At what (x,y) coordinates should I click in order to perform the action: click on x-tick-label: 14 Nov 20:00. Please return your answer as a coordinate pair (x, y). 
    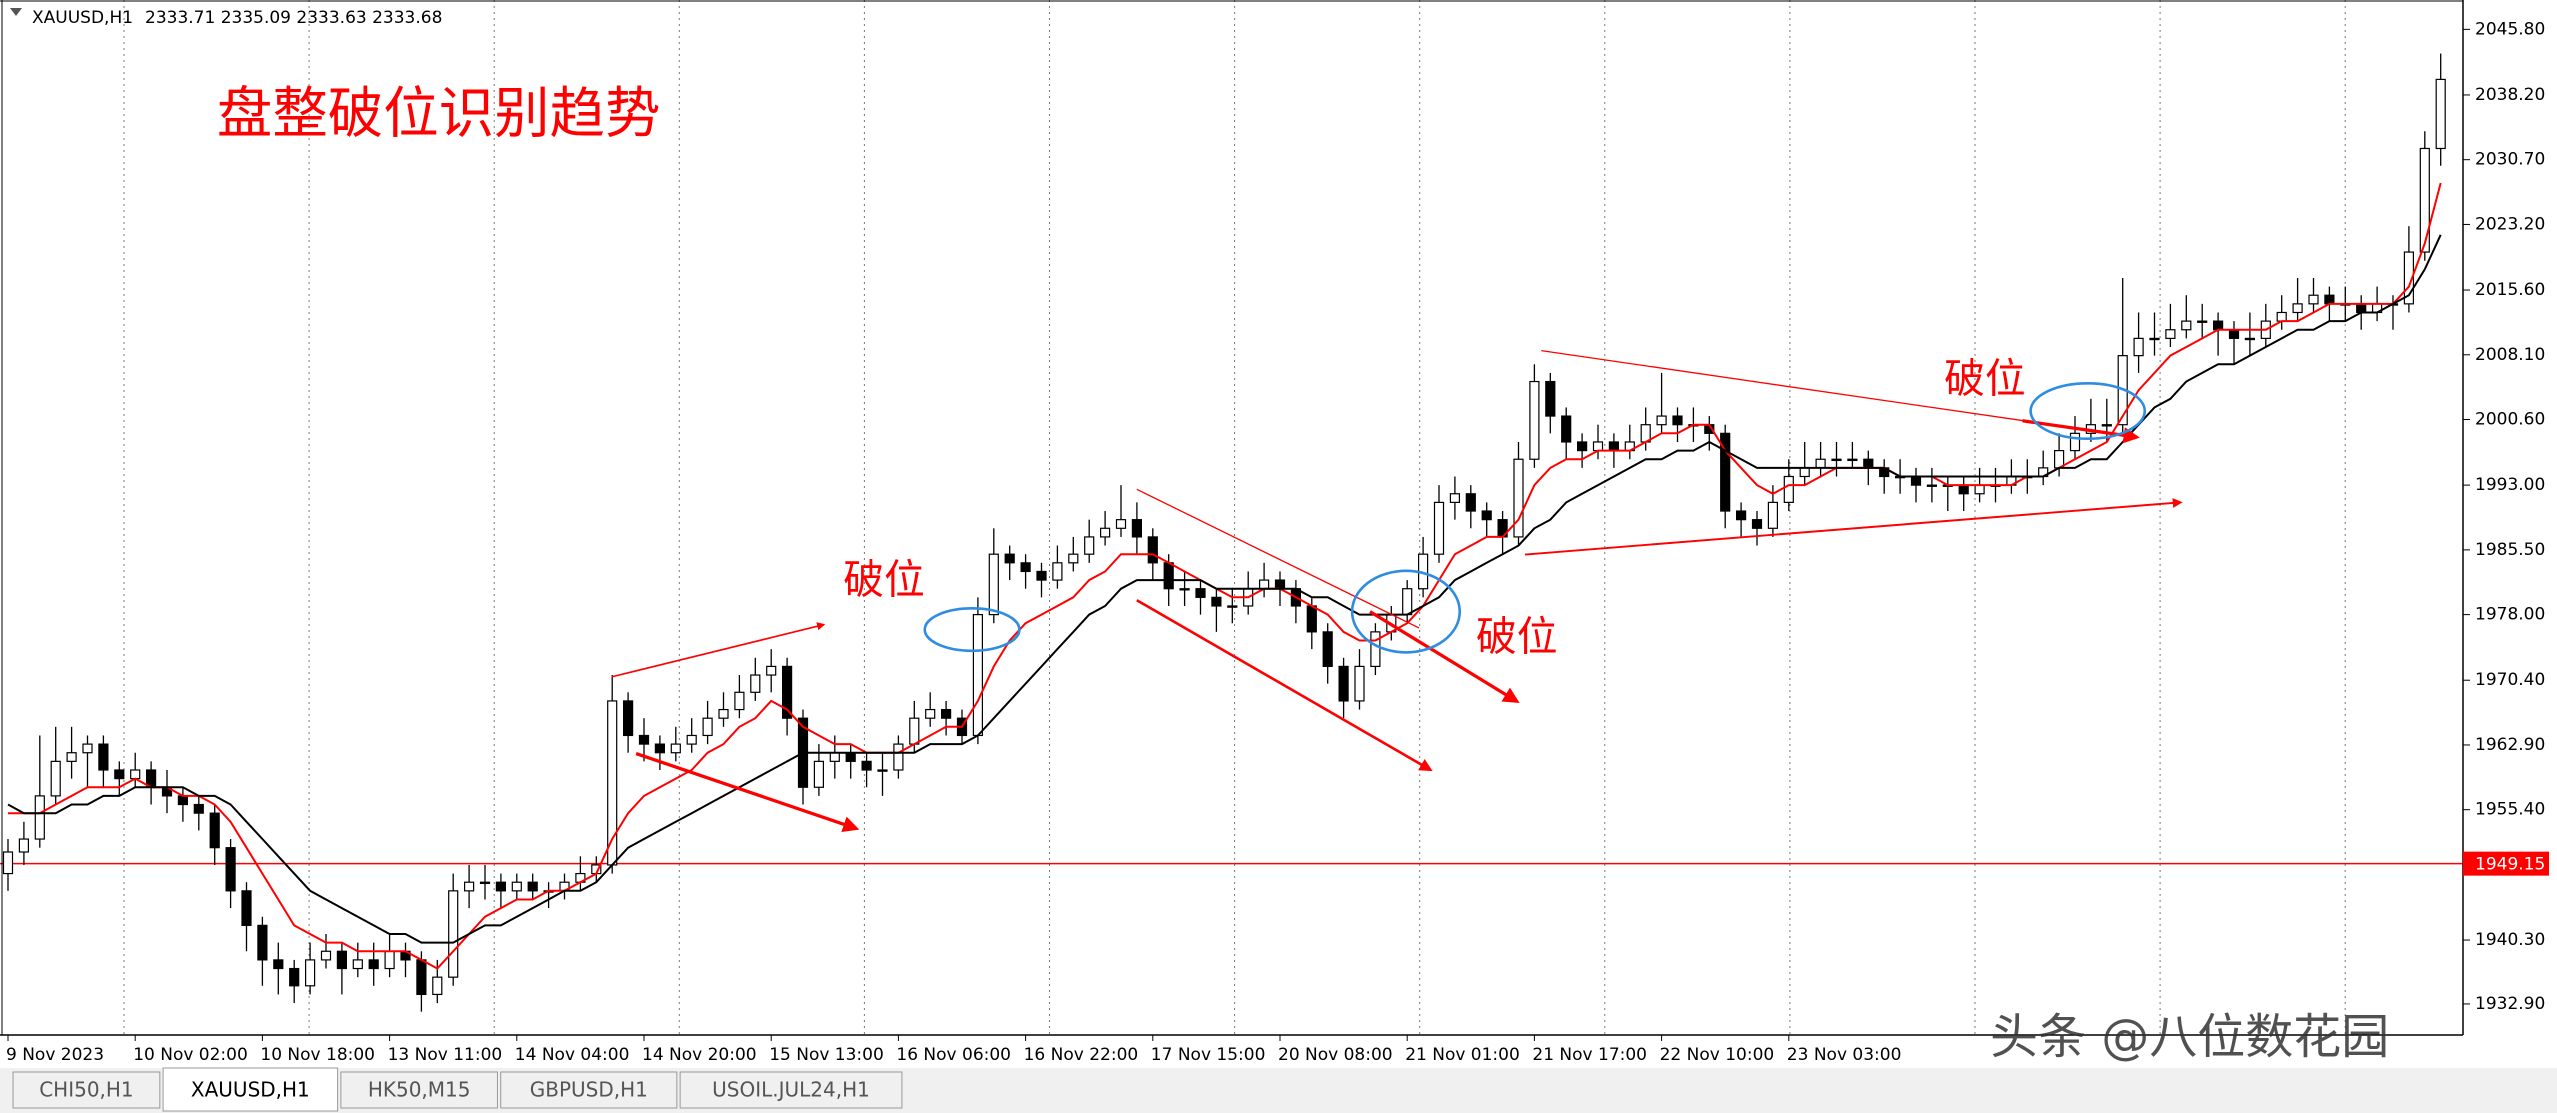
    Looking at the image, I should click on (699, 1055).